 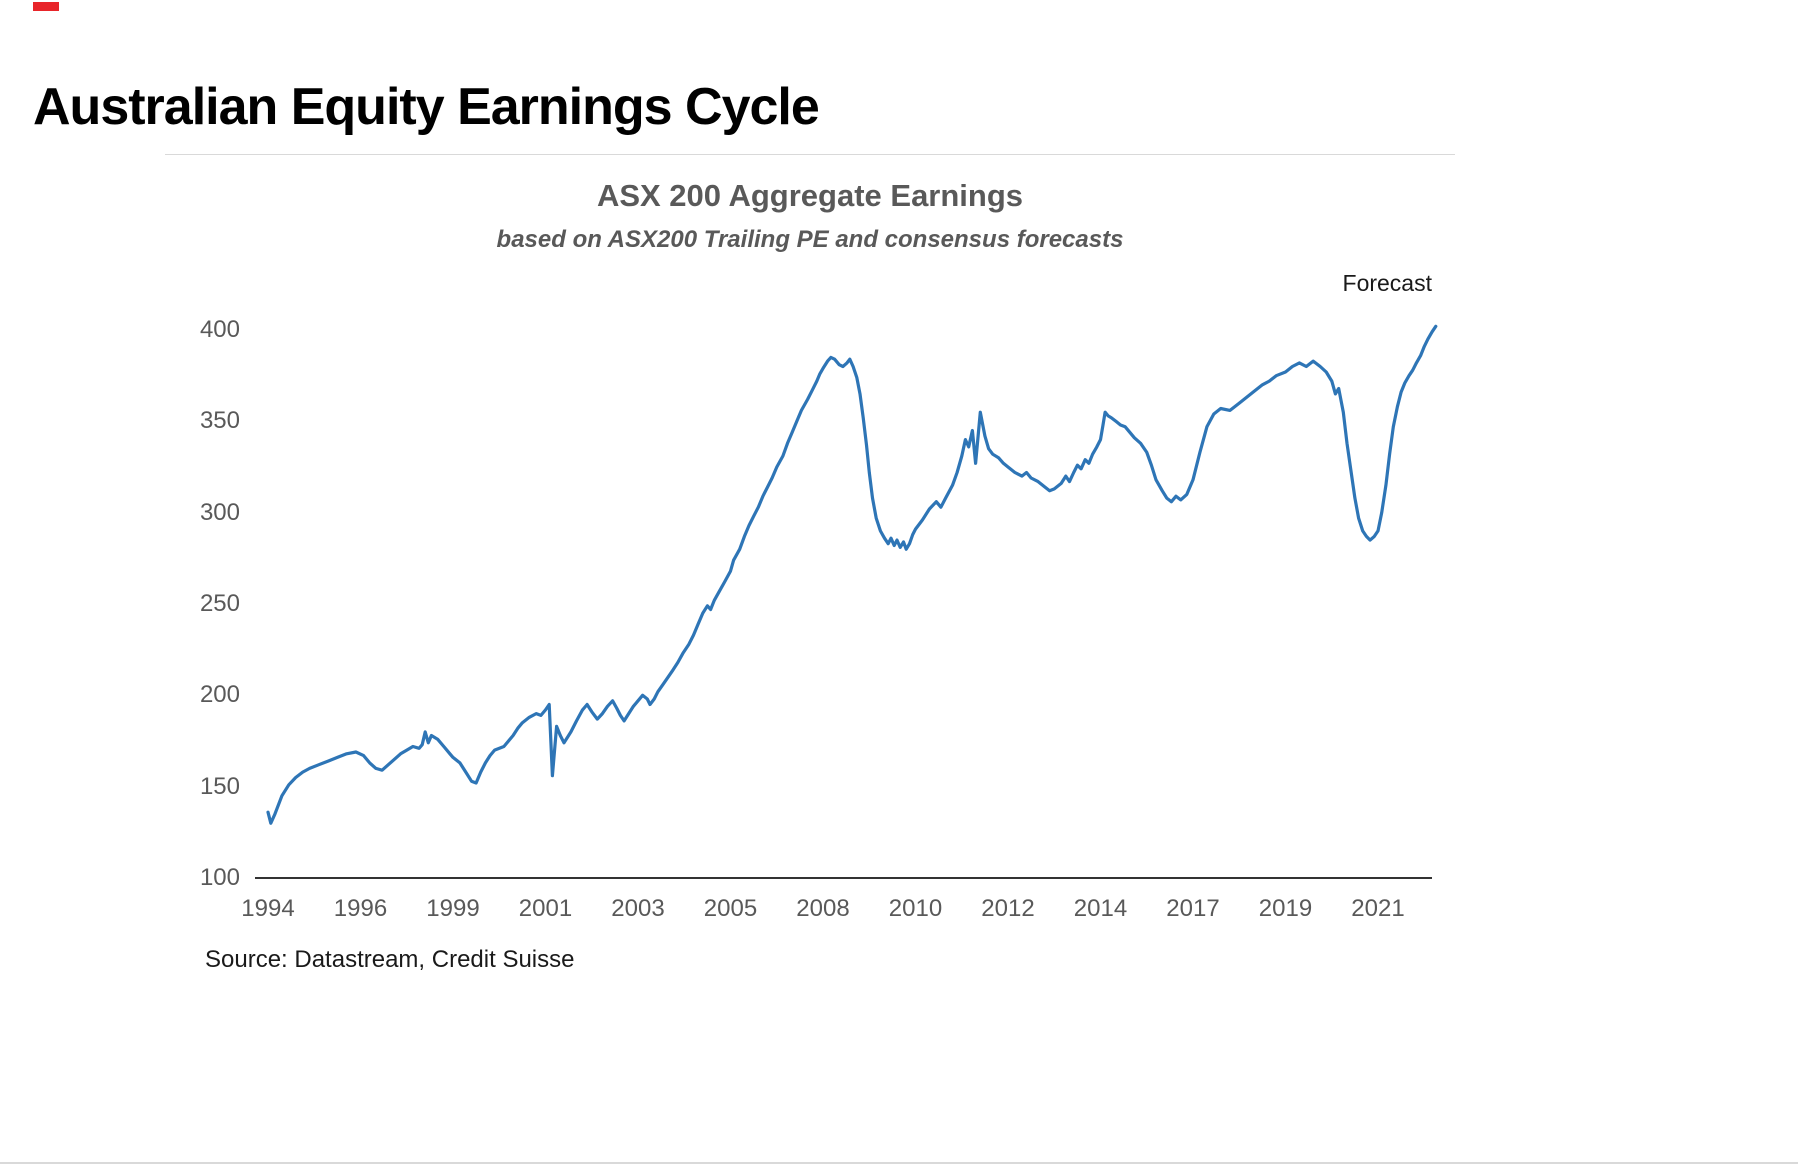 What do you see at coordinates (1100, 908) in the screenshot?
I see `x-tick-label: 2014` at bounding box center [1100, 908].